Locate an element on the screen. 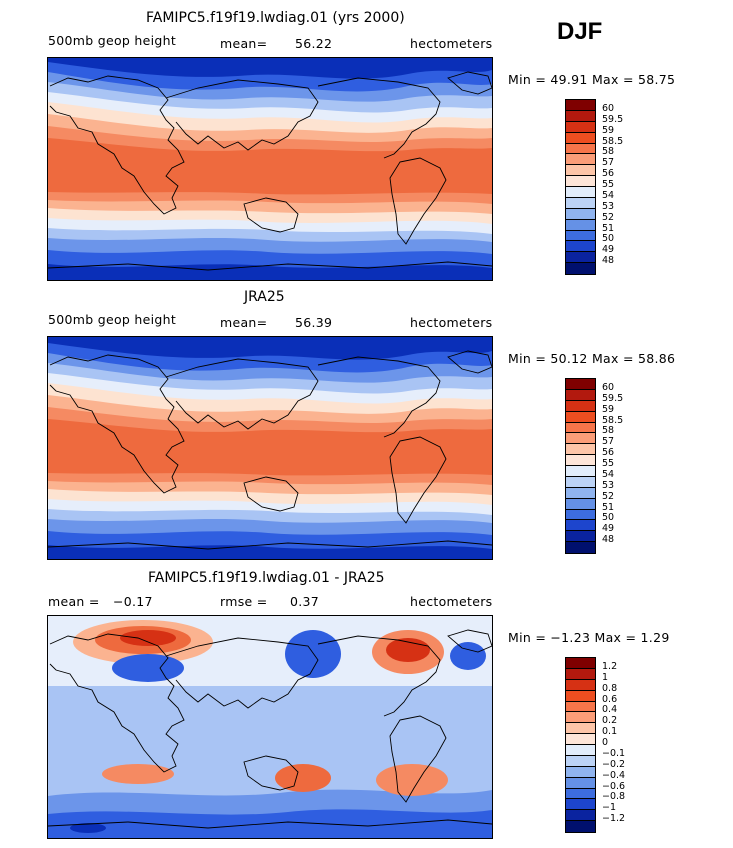 This screenshot has width=733, height=848. panel3-minmax: Min = −1.23 Max = 1.29 is located at coordinates (589, 637).